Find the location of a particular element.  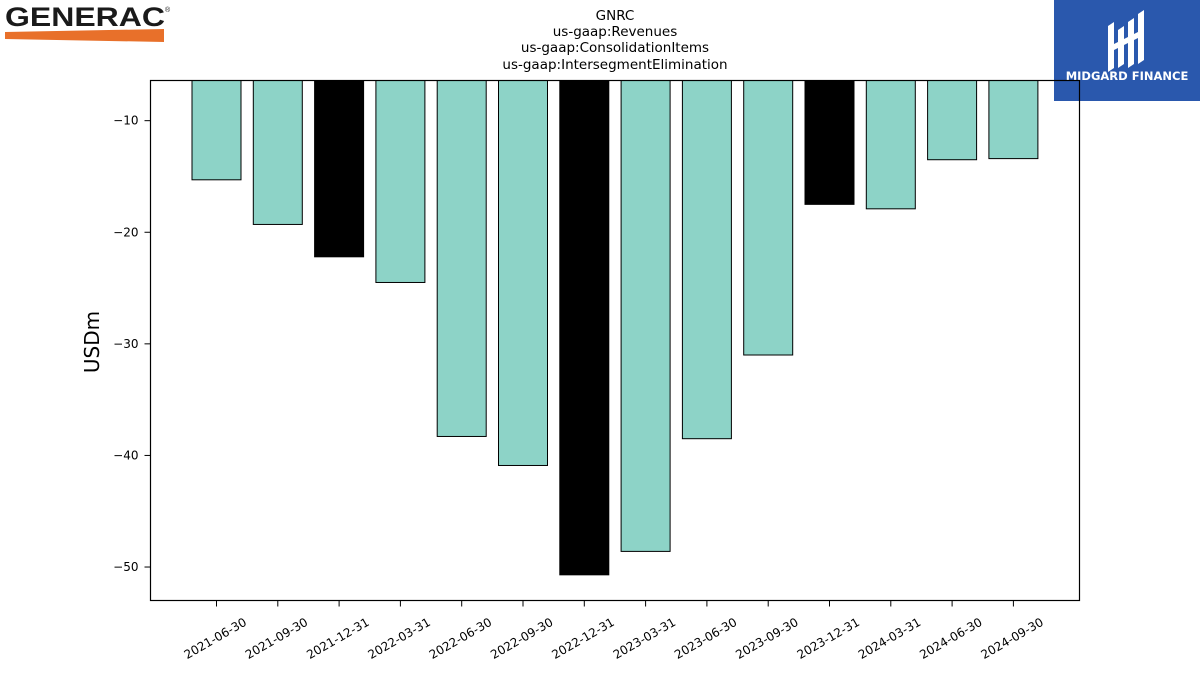

title-line: GNRC is located at coordinates (615, 16).